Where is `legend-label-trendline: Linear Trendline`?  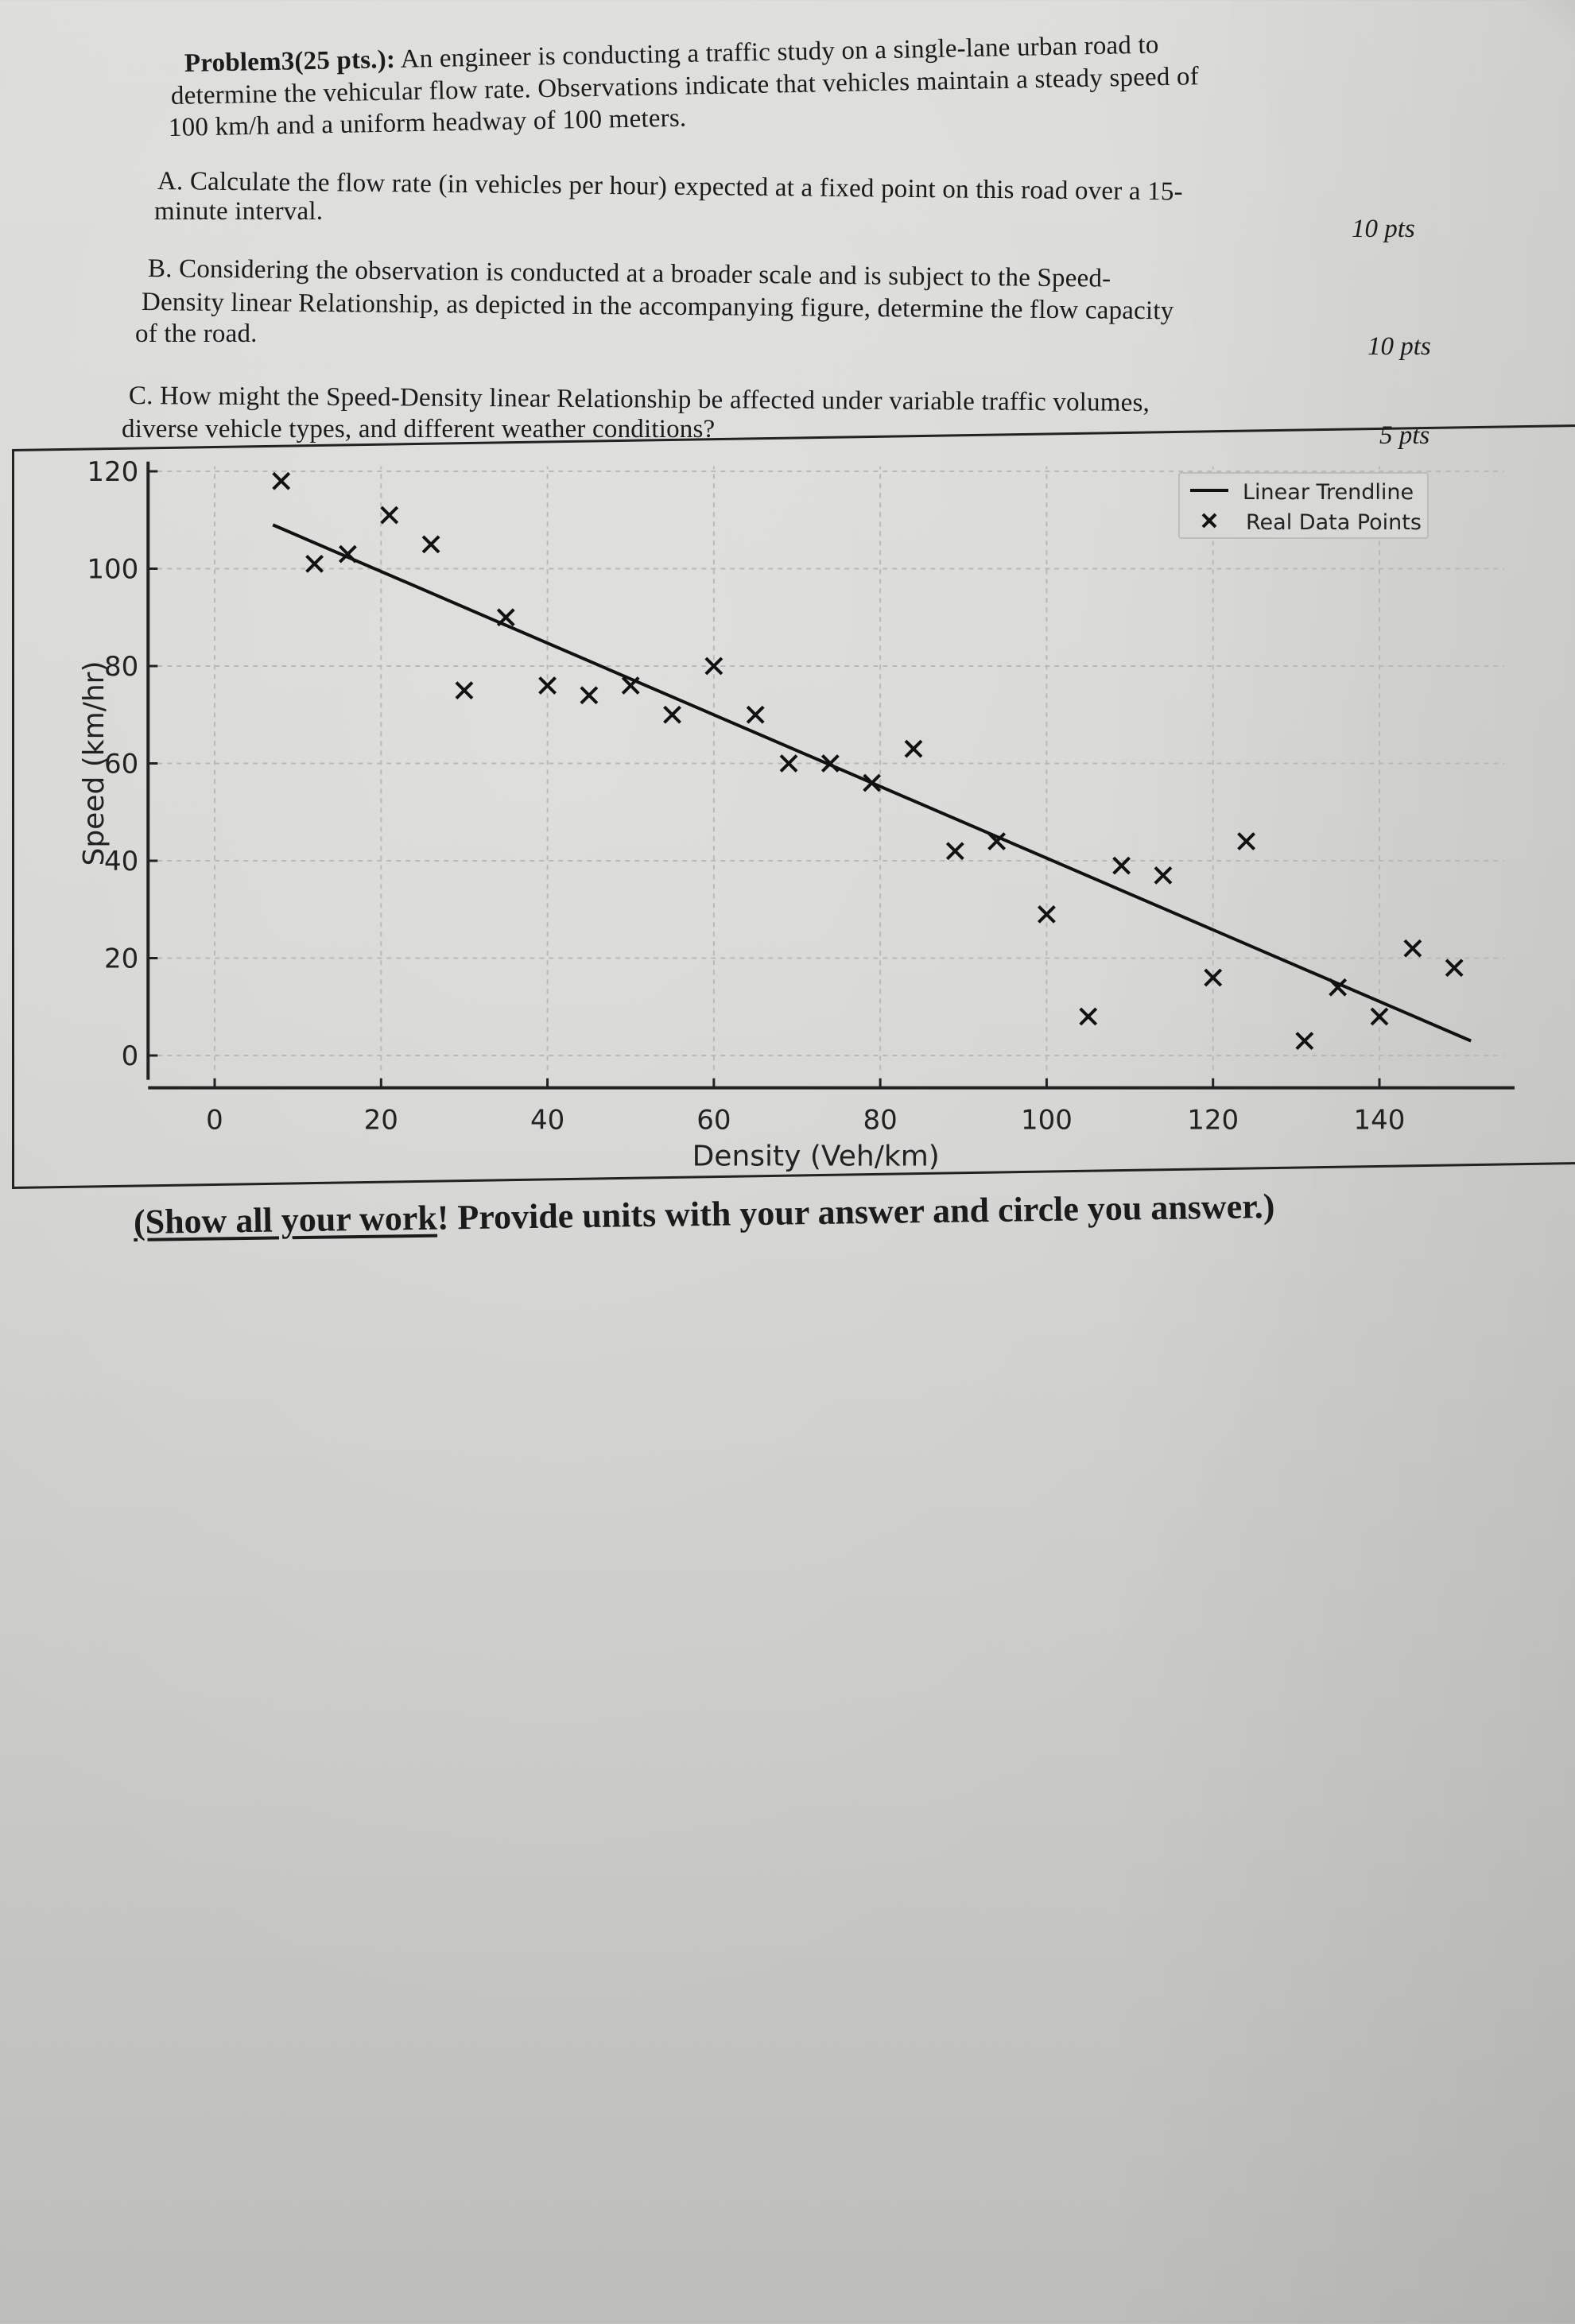
legend-label-trendline: Linear Trendline is located at coordinates (1328, 492).